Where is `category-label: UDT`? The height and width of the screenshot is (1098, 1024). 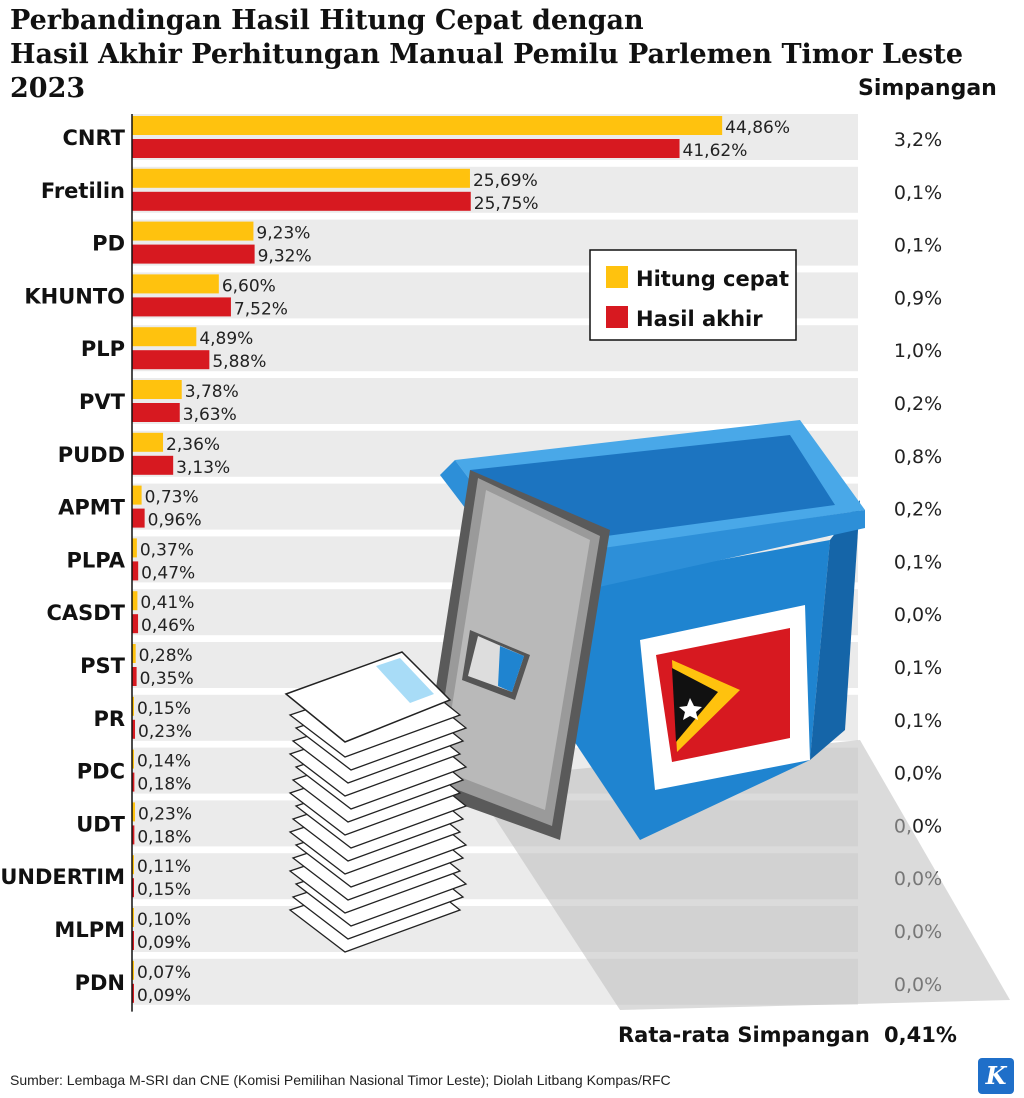 category-label: UDT is located at coordinates (100, 824).